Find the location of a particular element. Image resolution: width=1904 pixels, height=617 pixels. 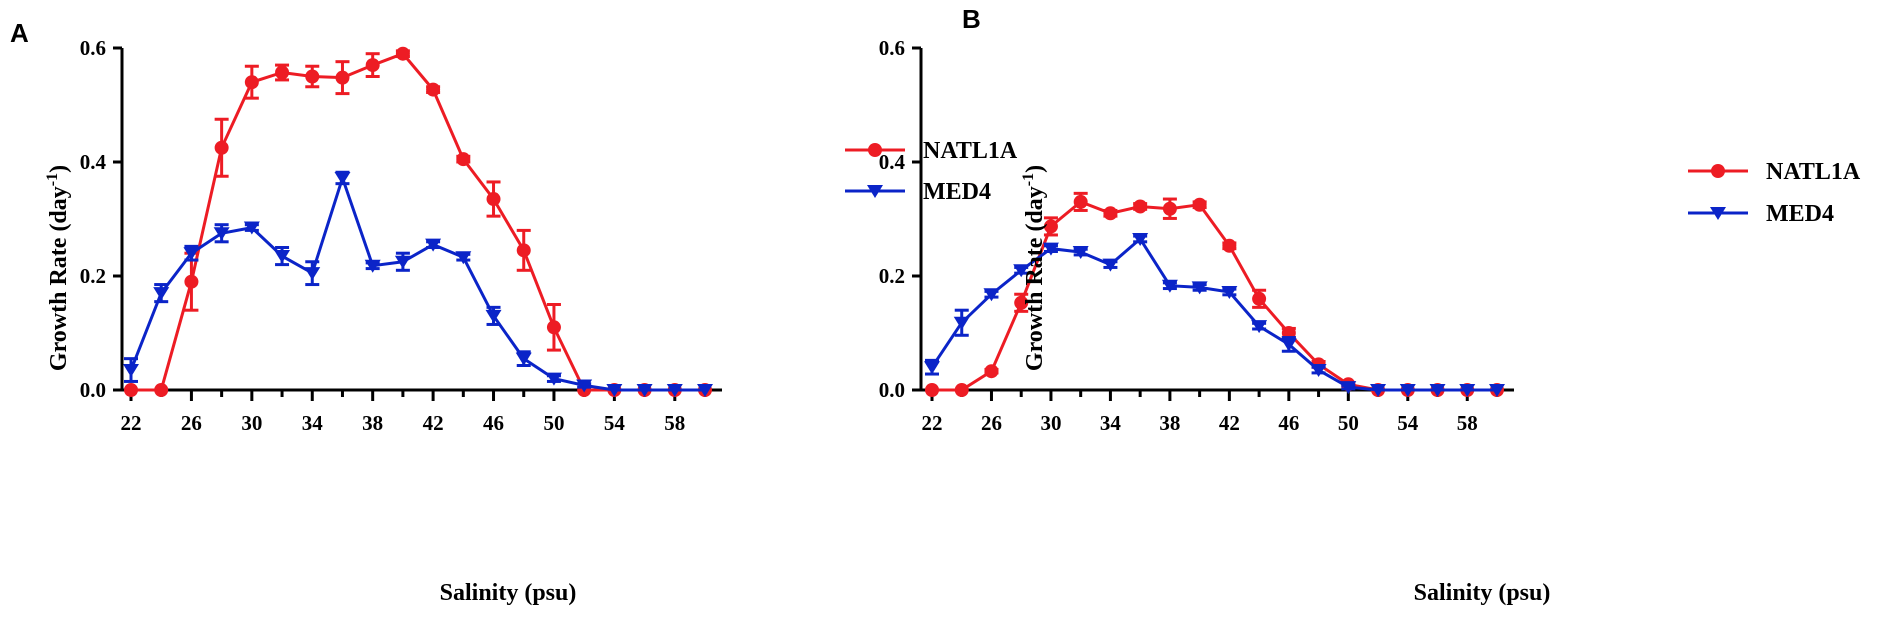

y-axis-label-main-a: Growth Rate (day is located at coordinates (59, 278).